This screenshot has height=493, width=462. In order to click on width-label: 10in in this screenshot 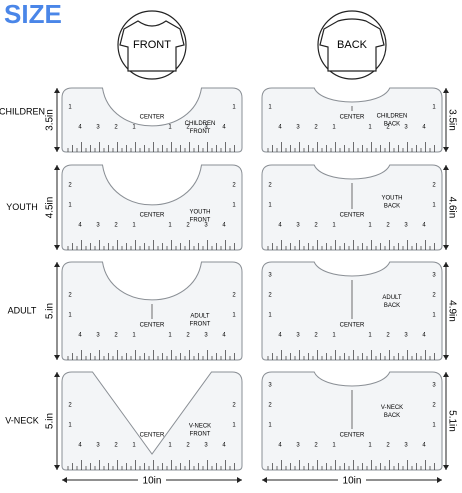, I will do `click(152, 481)`.